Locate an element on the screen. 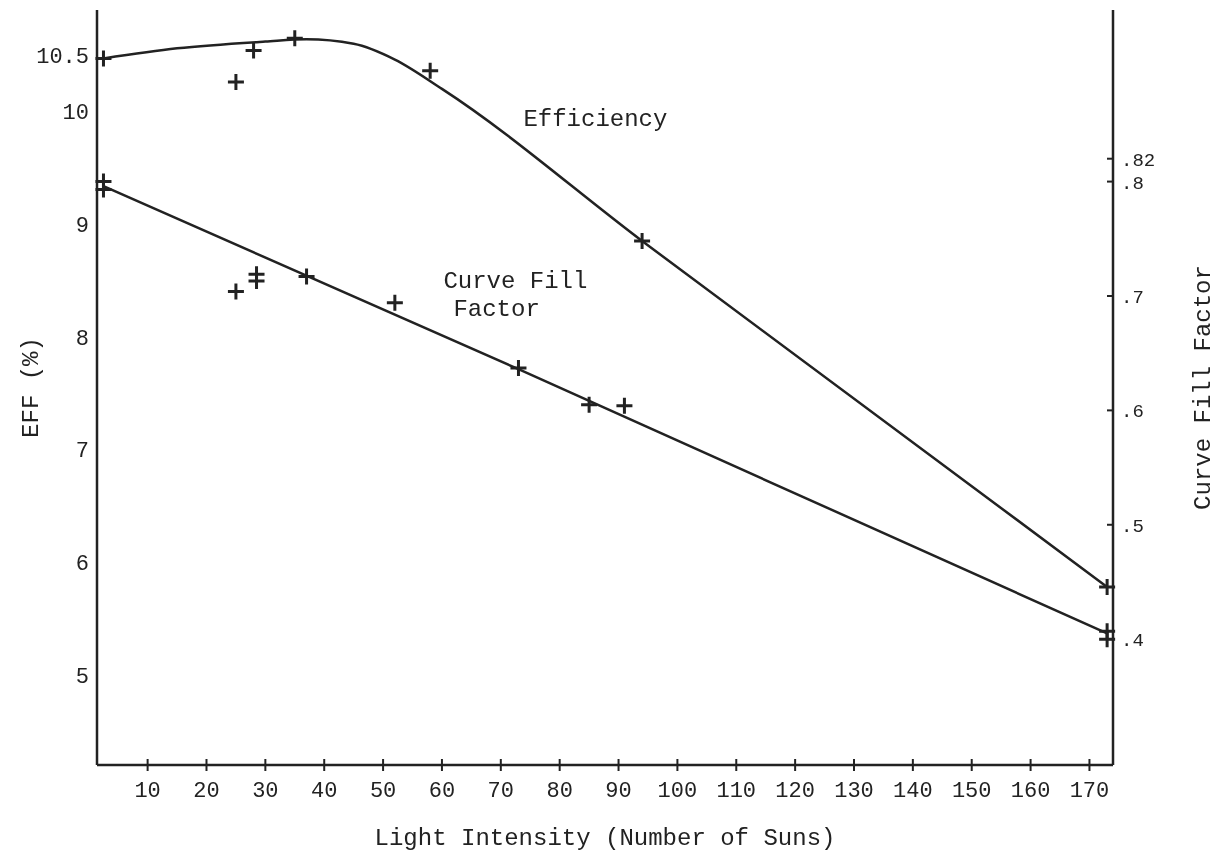 This screenshot has width=1230, height=863. y-tick-label: 8 is located at coordinates (82, 339).